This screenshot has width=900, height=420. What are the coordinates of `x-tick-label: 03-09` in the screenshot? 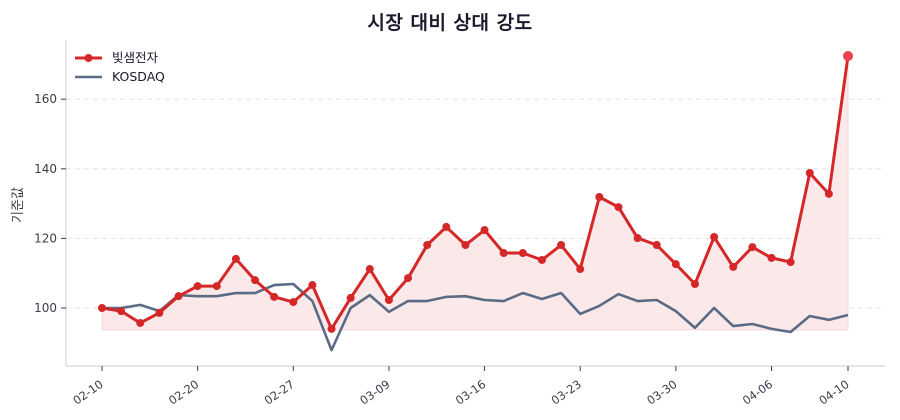 It's located at (374, 392).